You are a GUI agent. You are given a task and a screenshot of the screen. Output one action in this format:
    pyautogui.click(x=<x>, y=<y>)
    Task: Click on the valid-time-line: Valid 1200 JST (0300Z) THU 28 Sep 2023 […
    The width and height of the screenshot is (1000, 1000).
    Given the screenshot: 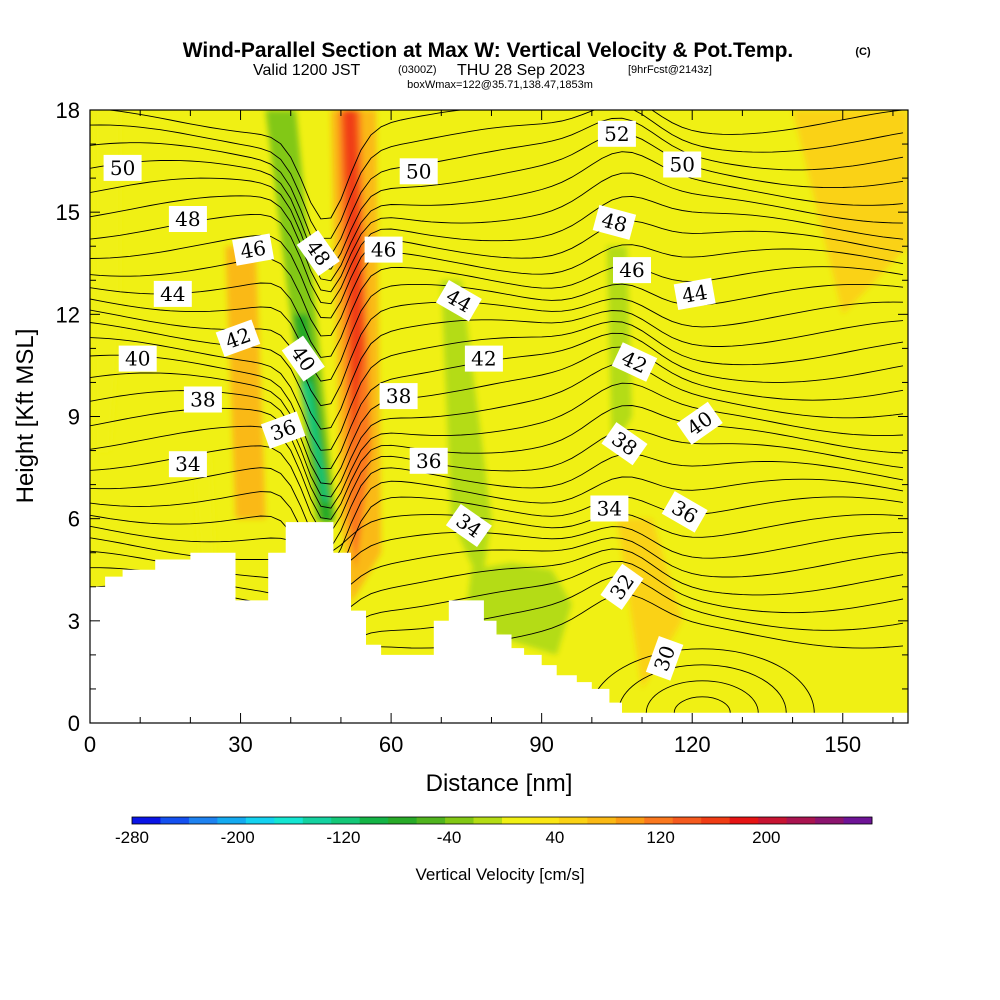 What is the action you would take?
    pyautogui.click(x=482, y=70)
    